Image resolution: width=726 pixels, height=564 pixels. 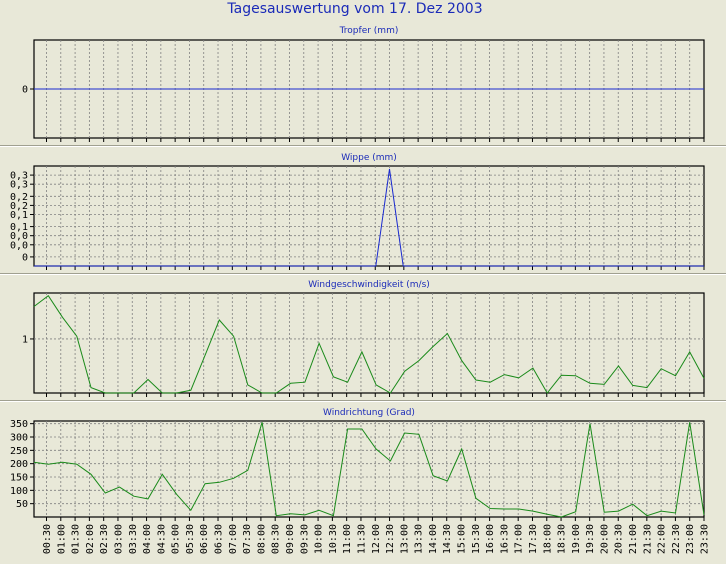 What do you see at coordinates (61, 539) in the screenshot?
I see `x-tick-label: 01:00` at bounding box center [61, 539].